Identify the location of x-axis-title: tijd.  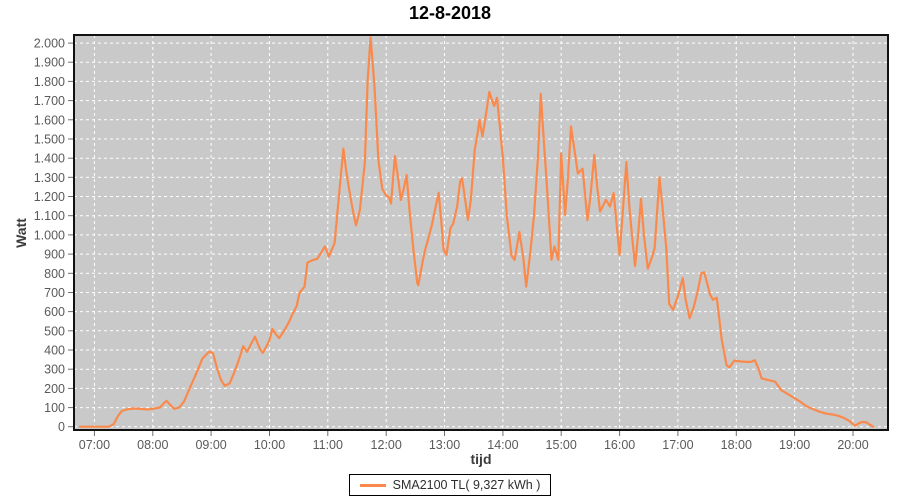
(481, 459).